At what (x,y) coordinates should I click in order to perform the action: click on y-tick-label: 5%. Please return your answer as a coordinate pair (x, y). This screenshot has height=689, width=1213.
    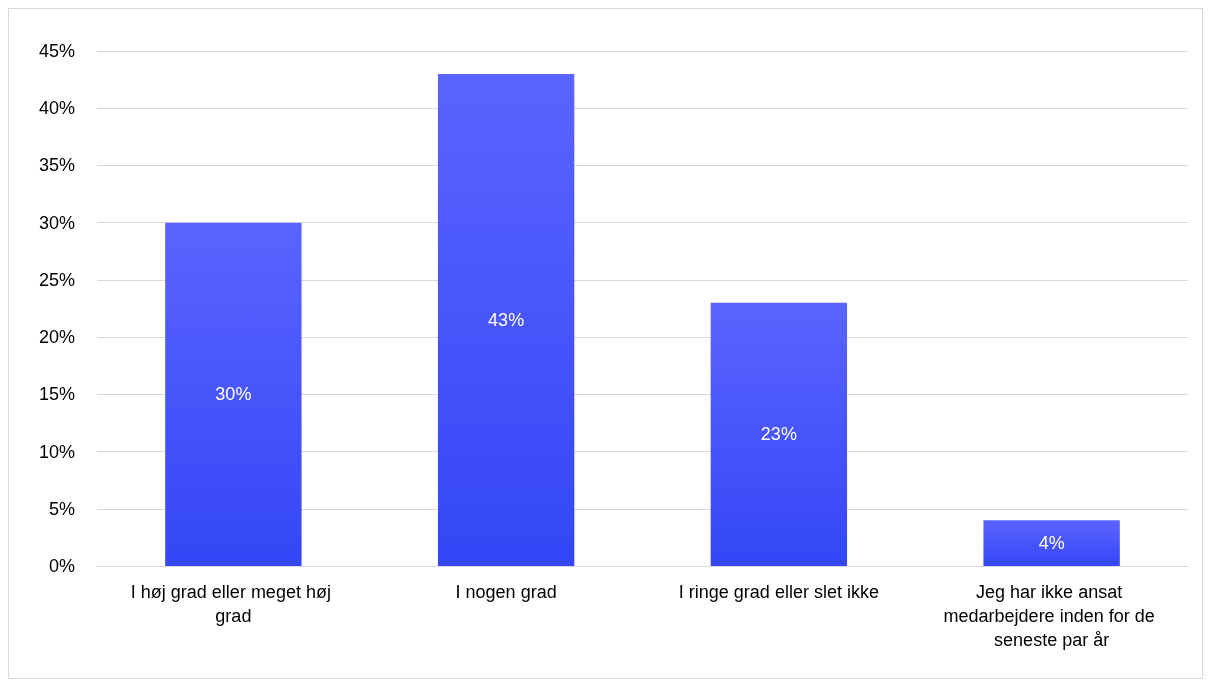
    Looking at the image, I should click on (61, 508).